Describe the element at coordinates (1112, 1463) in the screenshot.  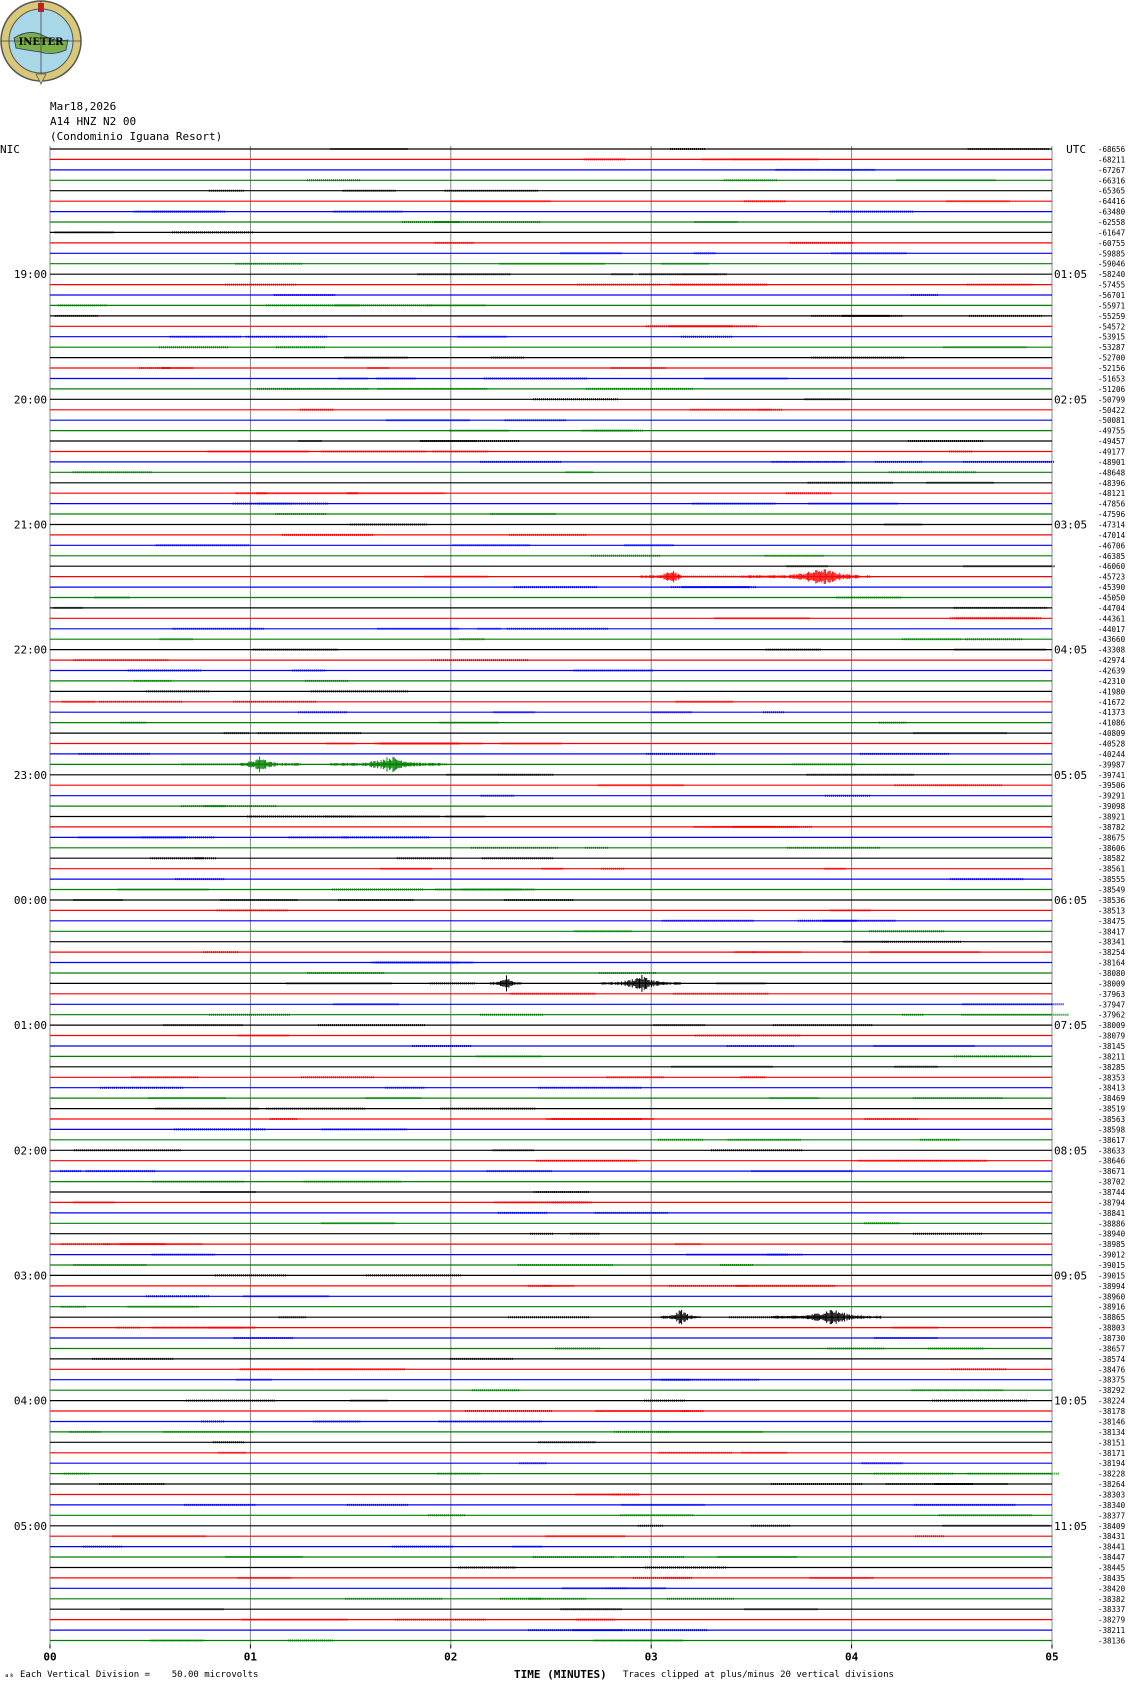
I see `trace-value-label: -38194` at that location.